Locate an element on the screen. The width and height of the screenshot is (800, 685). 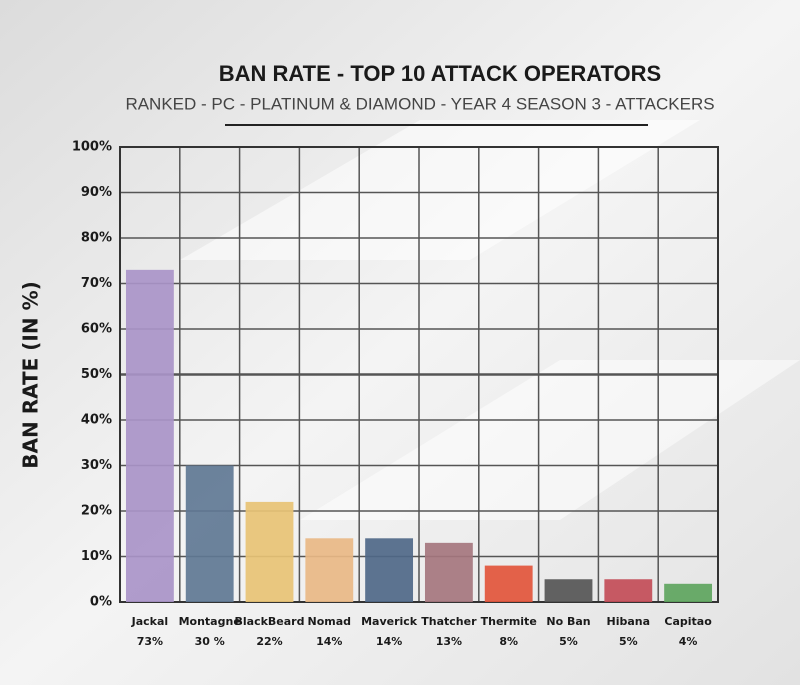
y-tick-label: 60% is located at coordinates (96, 329).